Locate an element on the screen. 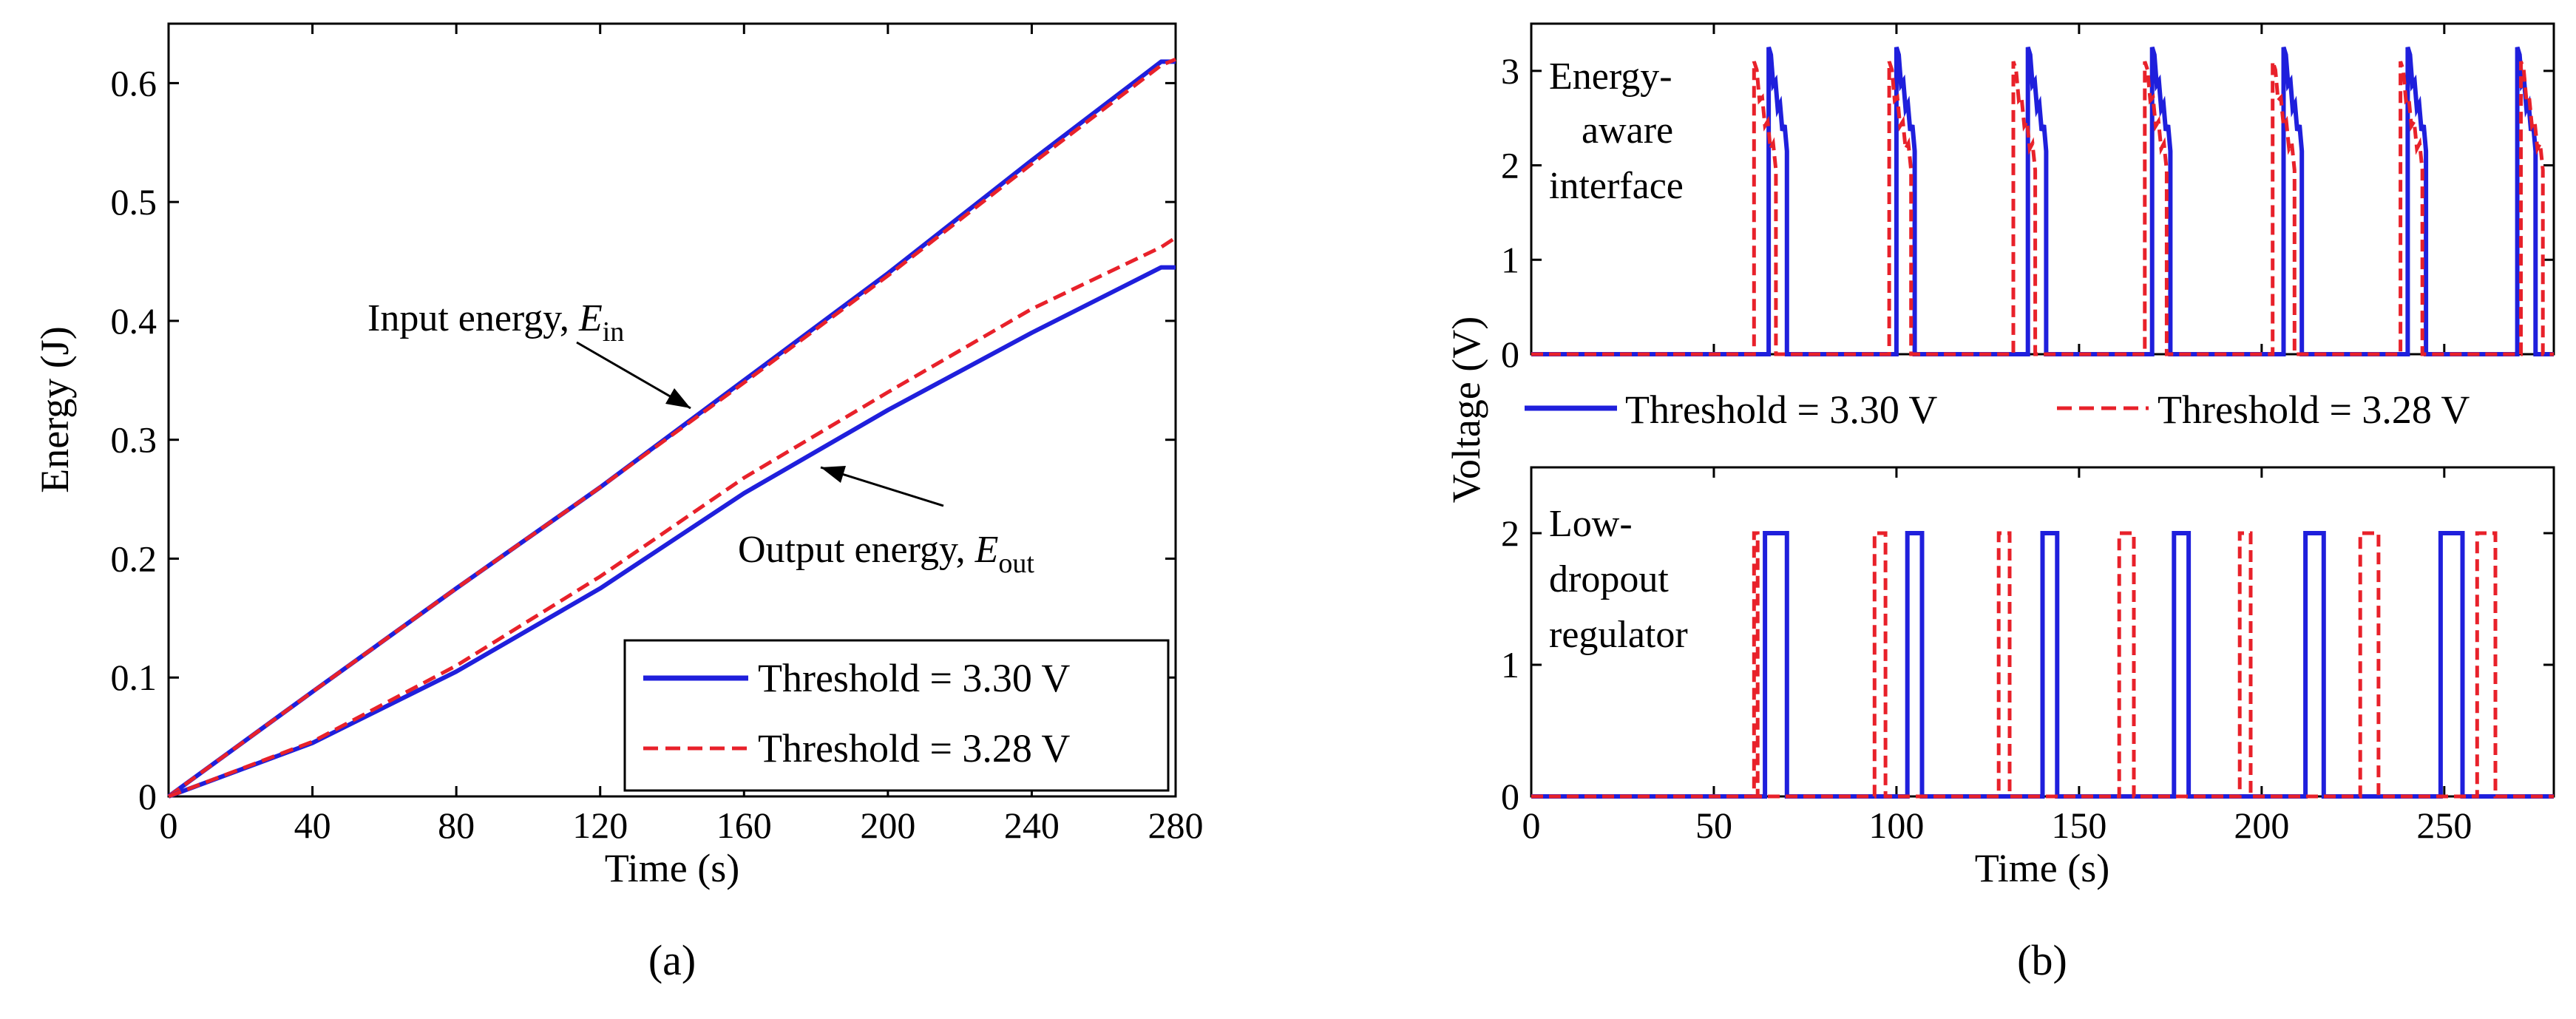 The height and width of the screenshot is (1019, 2576). panel-a-legend: Threshold = 3.30 V Threshold = 3.28 V is located at coordinates (896, 715).